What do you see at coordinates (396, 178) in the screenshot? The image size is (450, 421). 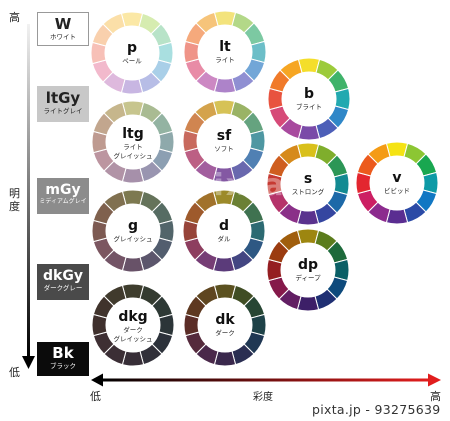 I see `tone-code: v` at bounding box center [396, 178].